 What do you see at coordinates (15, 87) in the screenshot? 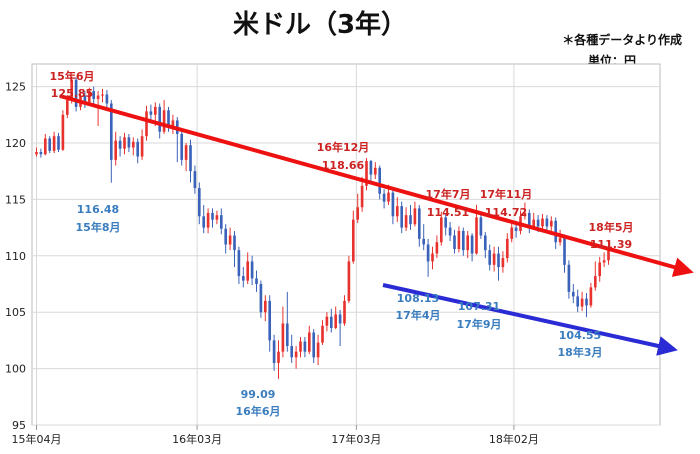
I see `y-tick-label: 125` at bounding box center [15, 87].